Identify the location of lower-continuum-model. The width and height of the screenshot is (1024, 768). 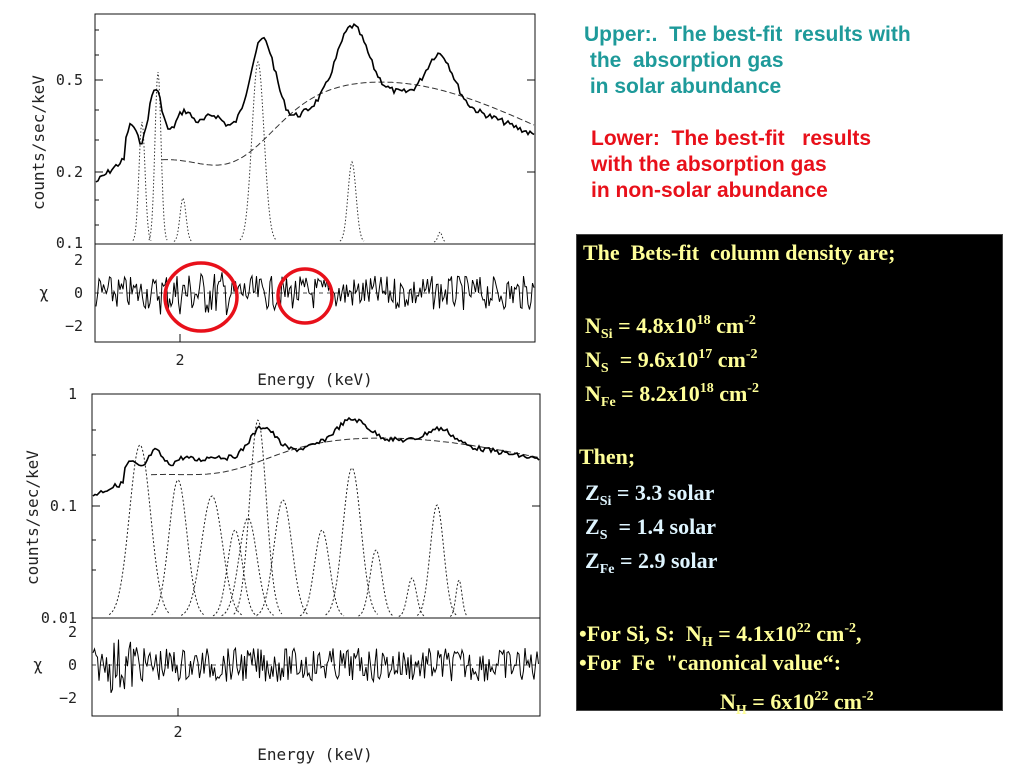
(345, 456).